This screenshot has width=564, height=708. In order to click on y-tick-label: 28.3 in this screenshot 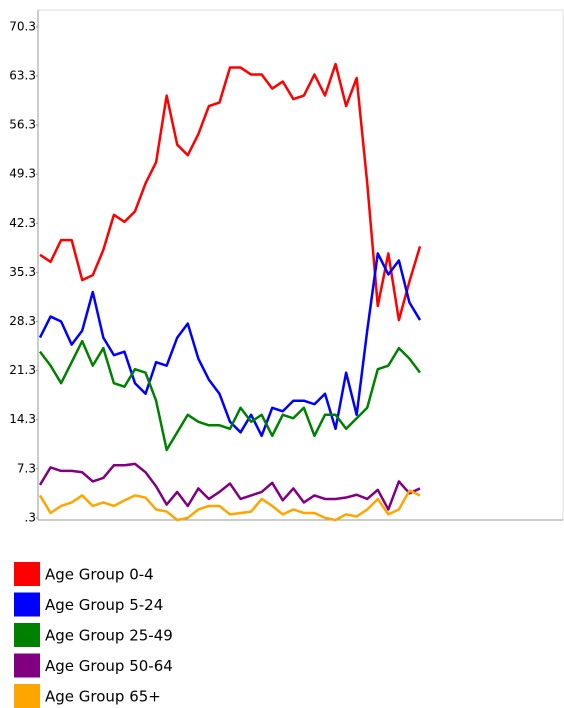, I will do `click(22, 321)`.